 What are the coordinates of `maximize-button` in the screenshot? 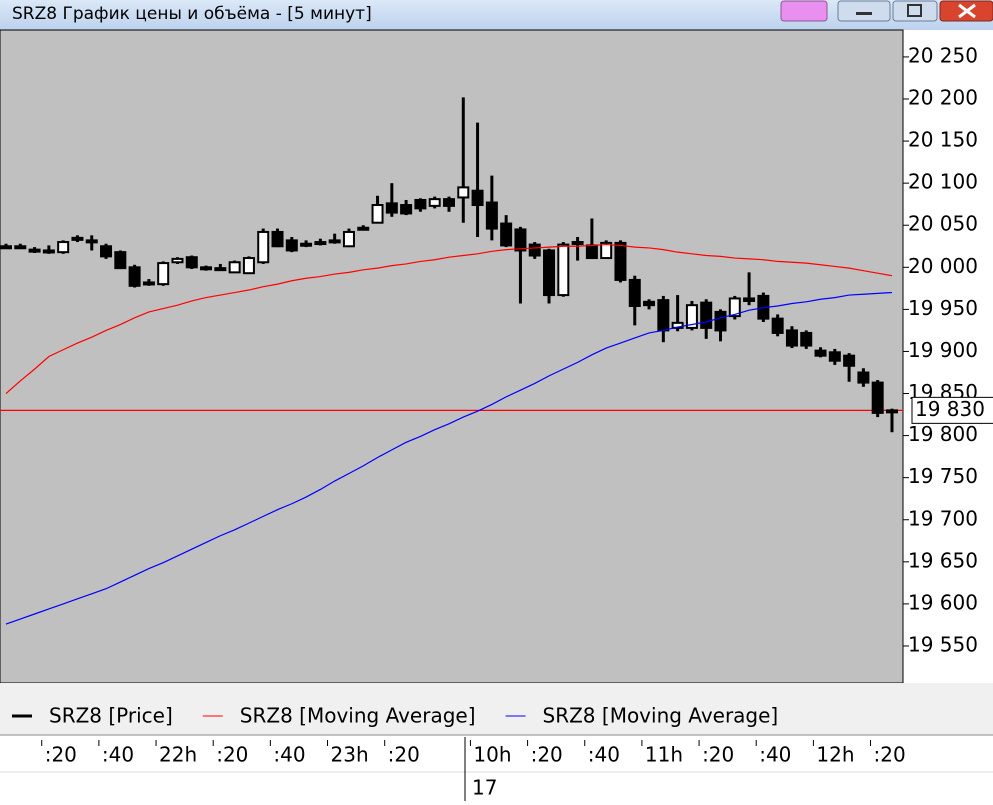 It's located at (915, 11).